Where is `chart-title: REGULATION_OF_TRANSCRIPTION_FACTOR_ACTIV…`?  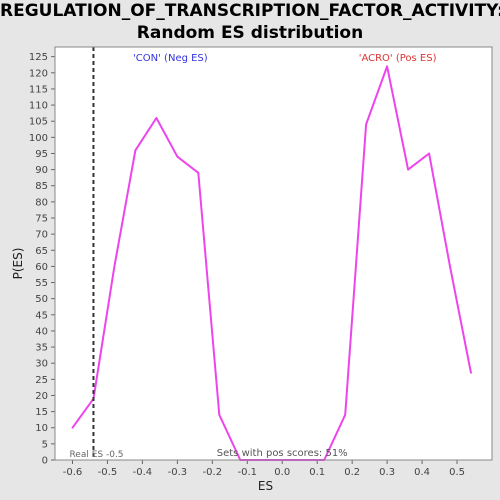 chart-title: REGULATION_OF_TRANSCRIPTION_FACTOR_ACTIV… is located at coordinates (250, 22).